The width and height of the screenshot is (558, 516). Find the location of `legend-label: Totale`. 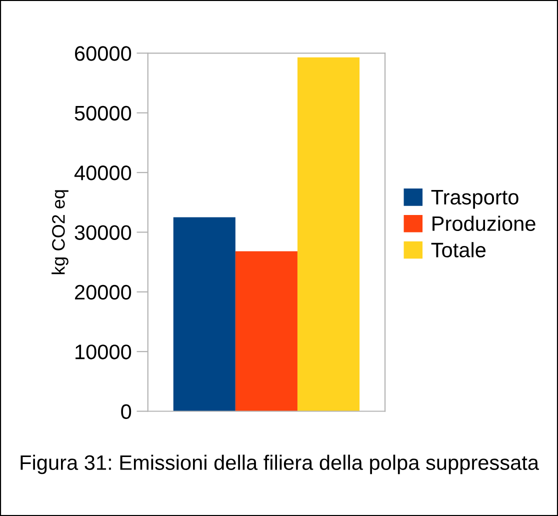

legend-label: Totale is located at coordinates (458, 250).